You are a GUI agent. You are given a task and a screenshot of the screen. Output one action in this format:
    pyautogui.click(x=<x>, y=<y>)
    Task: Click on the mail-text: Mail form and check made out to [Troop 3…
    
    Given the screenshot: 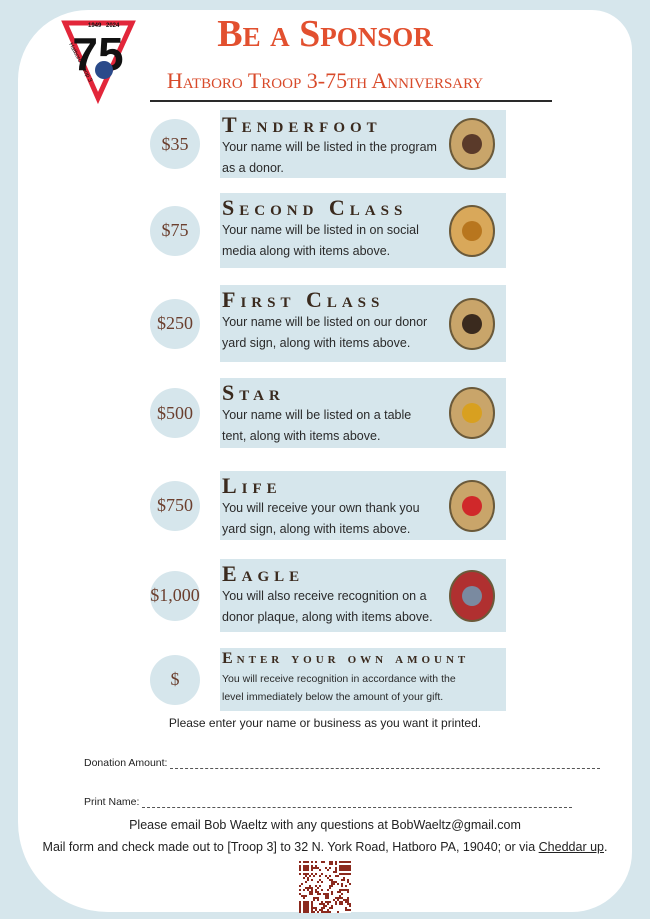 What is the action you would take?
    pyautogui.click(x=289, y=847)
    